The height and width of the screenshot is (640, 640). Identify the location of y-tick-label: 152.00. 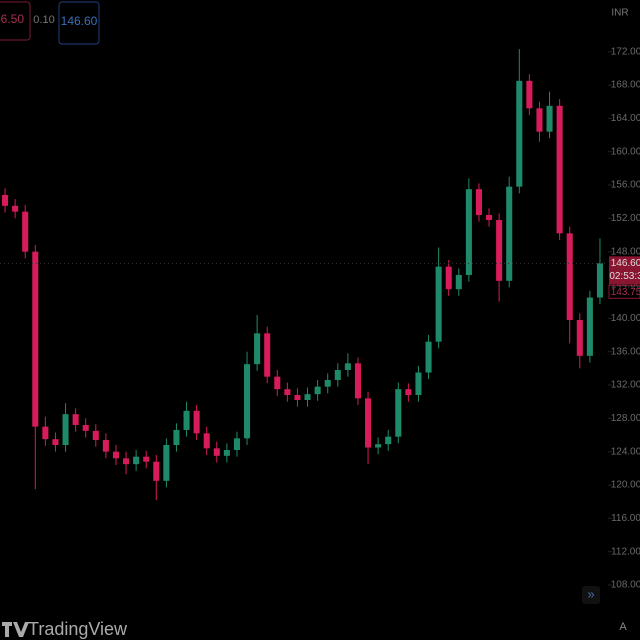
(625, 218).